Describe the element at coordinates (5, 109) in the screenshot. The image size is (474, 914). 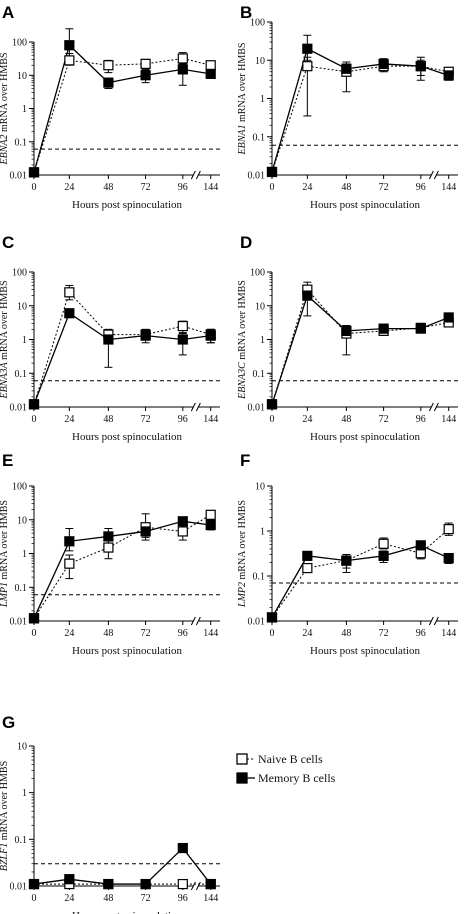
I see `y-axis-label: EBNA2 mRNA over HMBS` at that location.